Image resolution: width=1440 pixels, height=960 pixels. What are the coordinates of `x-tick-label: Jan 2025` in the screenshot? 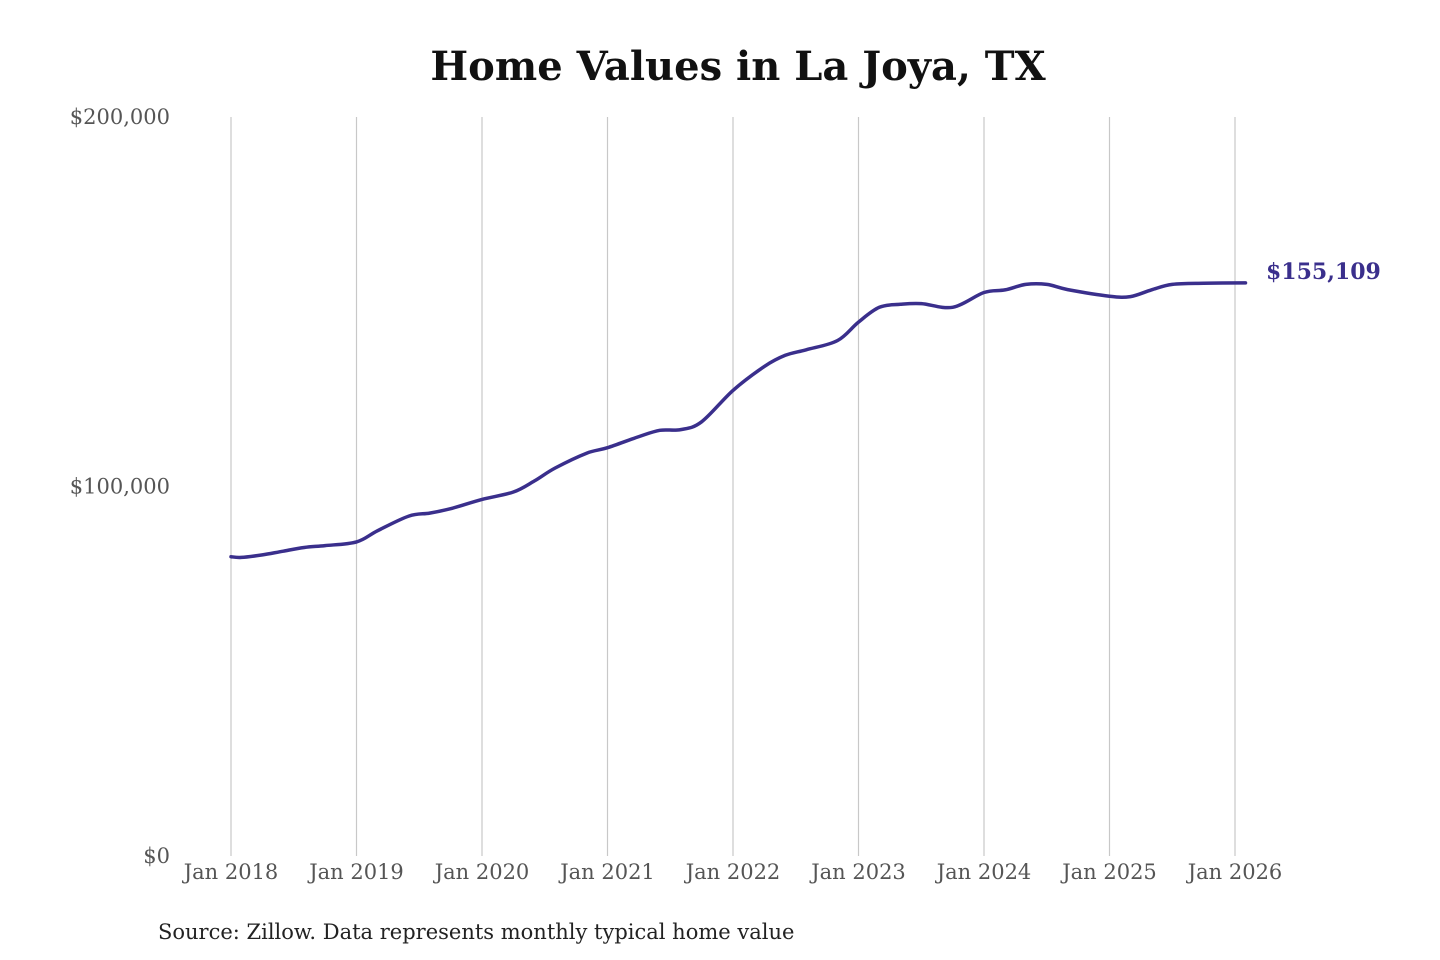 It's located at (1108, 872).